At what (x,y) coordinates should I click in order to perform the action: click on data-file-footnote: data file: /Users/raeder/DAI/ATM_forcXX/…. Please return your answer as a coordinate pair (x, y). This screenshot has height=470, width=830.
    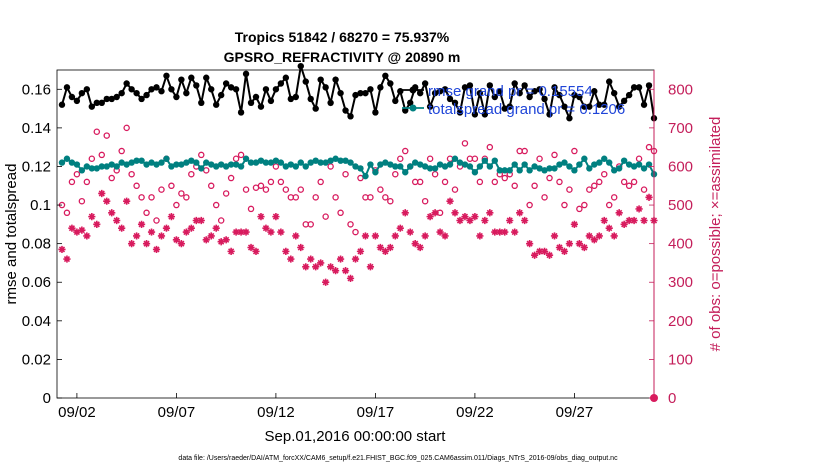
    Looking at the image, I should click on (398, 458).